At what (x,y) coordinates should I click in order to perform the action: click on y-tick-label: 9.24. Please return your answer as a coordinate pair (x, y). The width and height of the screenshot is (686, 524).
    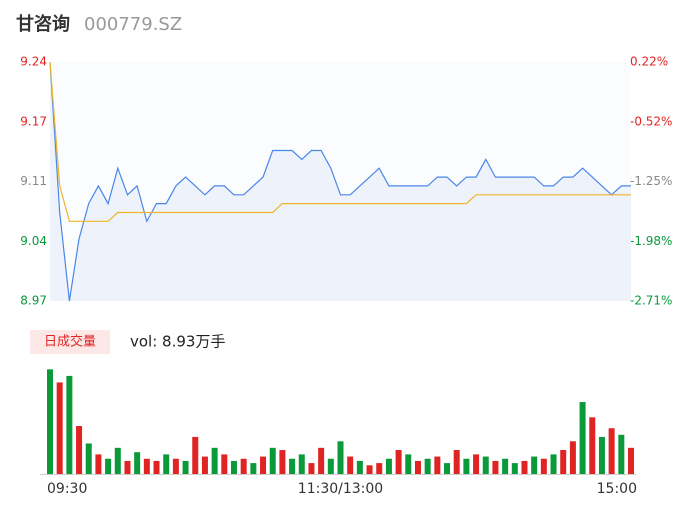
    Looking at the image, I should click on (33, 62).